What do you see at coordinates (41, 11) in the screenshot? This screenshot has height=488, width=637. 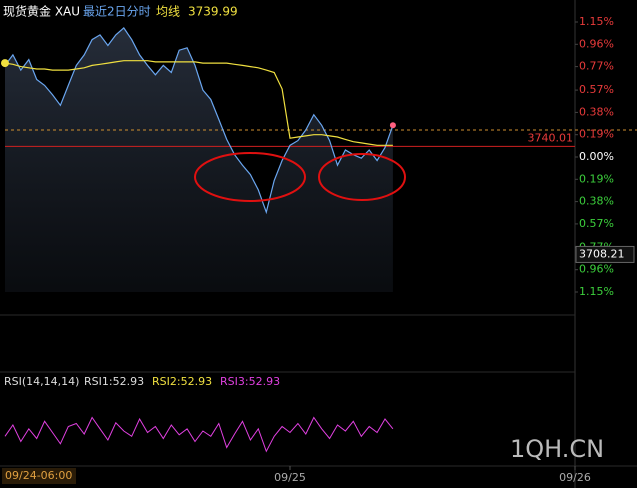 I see `title: 现货黄金 XAU` at bounding box center [41, 11].